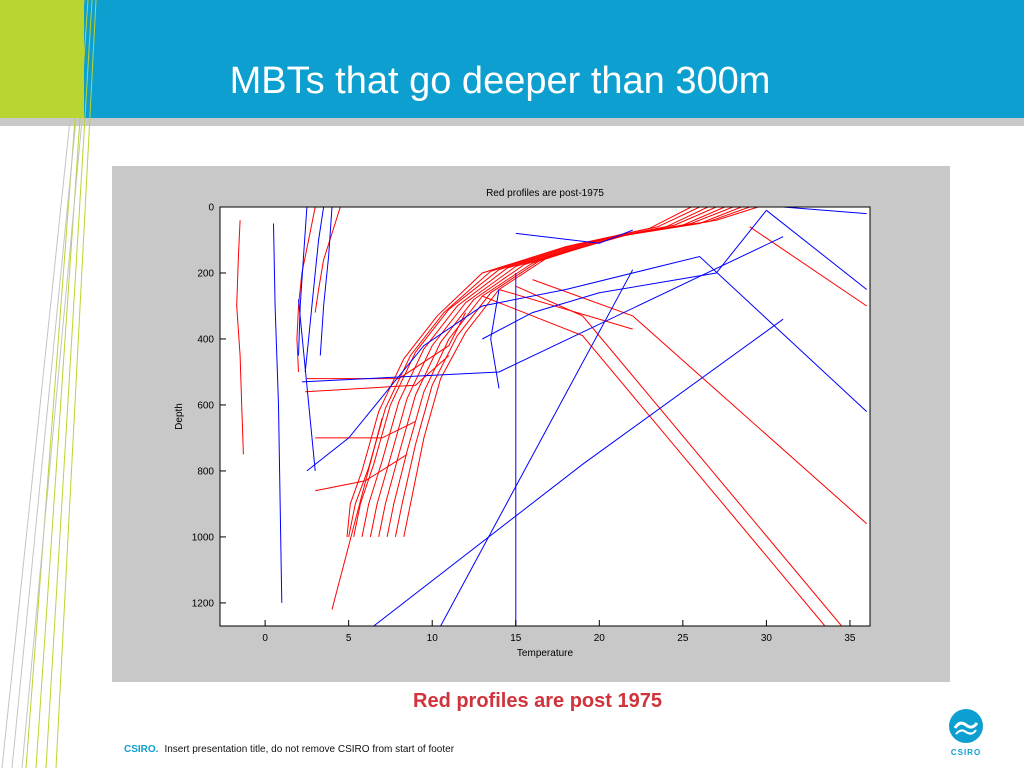 Image resolution: width=1024 pixels, height=768 pixels. I want to click on footer-brand: CSIRO., so click(141, 749).